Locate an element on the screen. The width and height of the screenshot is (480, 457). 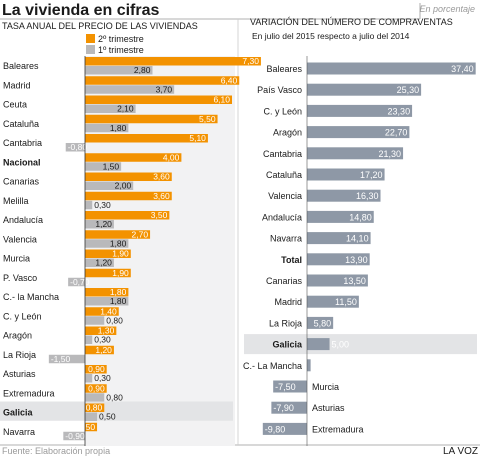
label-2t-melilla: 3,60 is located at coordinates (161, 196).